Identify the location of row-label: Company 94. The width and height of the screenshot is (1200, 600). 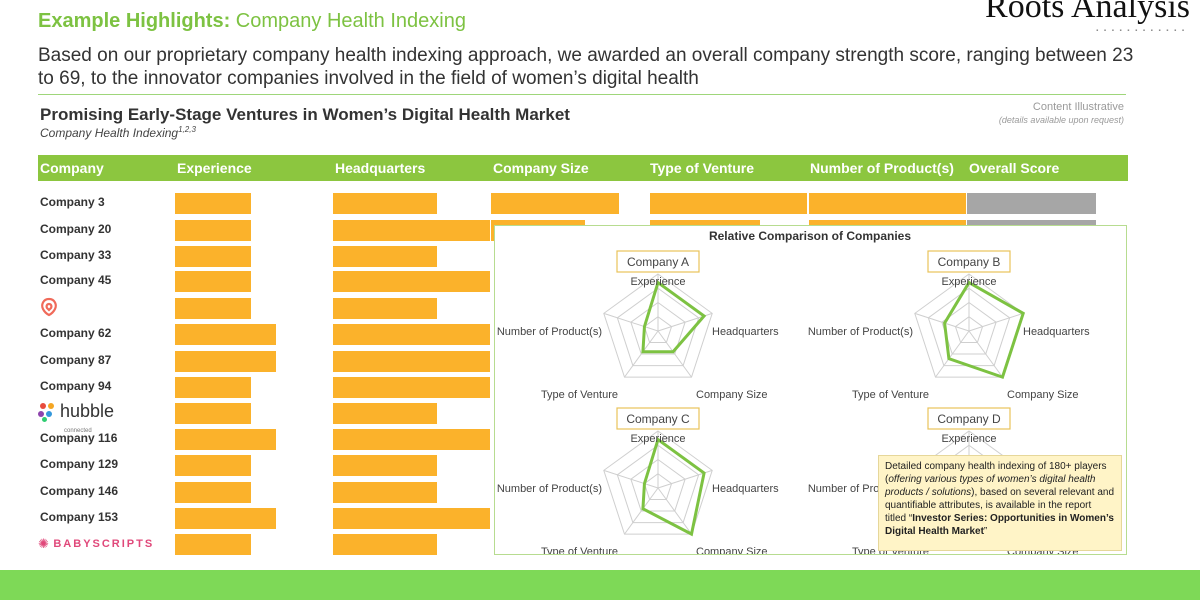
(76, 386).